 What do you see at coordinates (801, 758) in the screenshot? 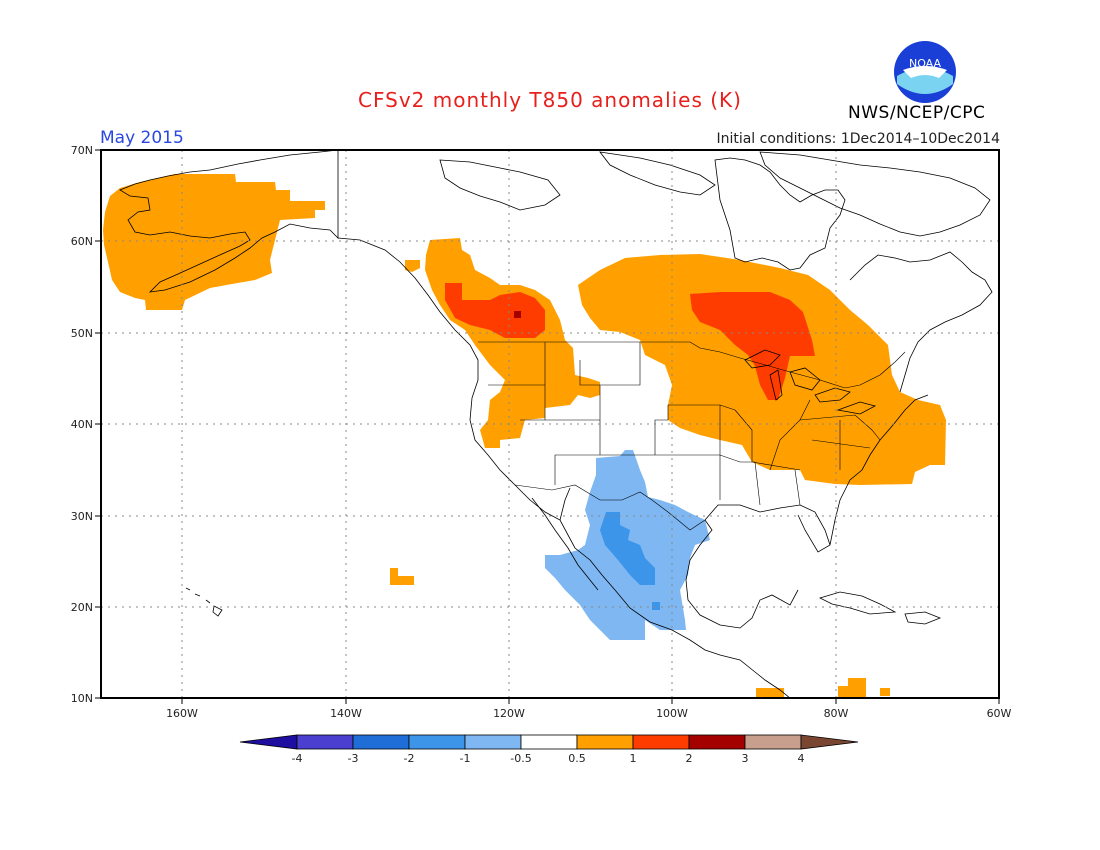
I see `colorbar-label: 4` at bounding box center [801, 758].